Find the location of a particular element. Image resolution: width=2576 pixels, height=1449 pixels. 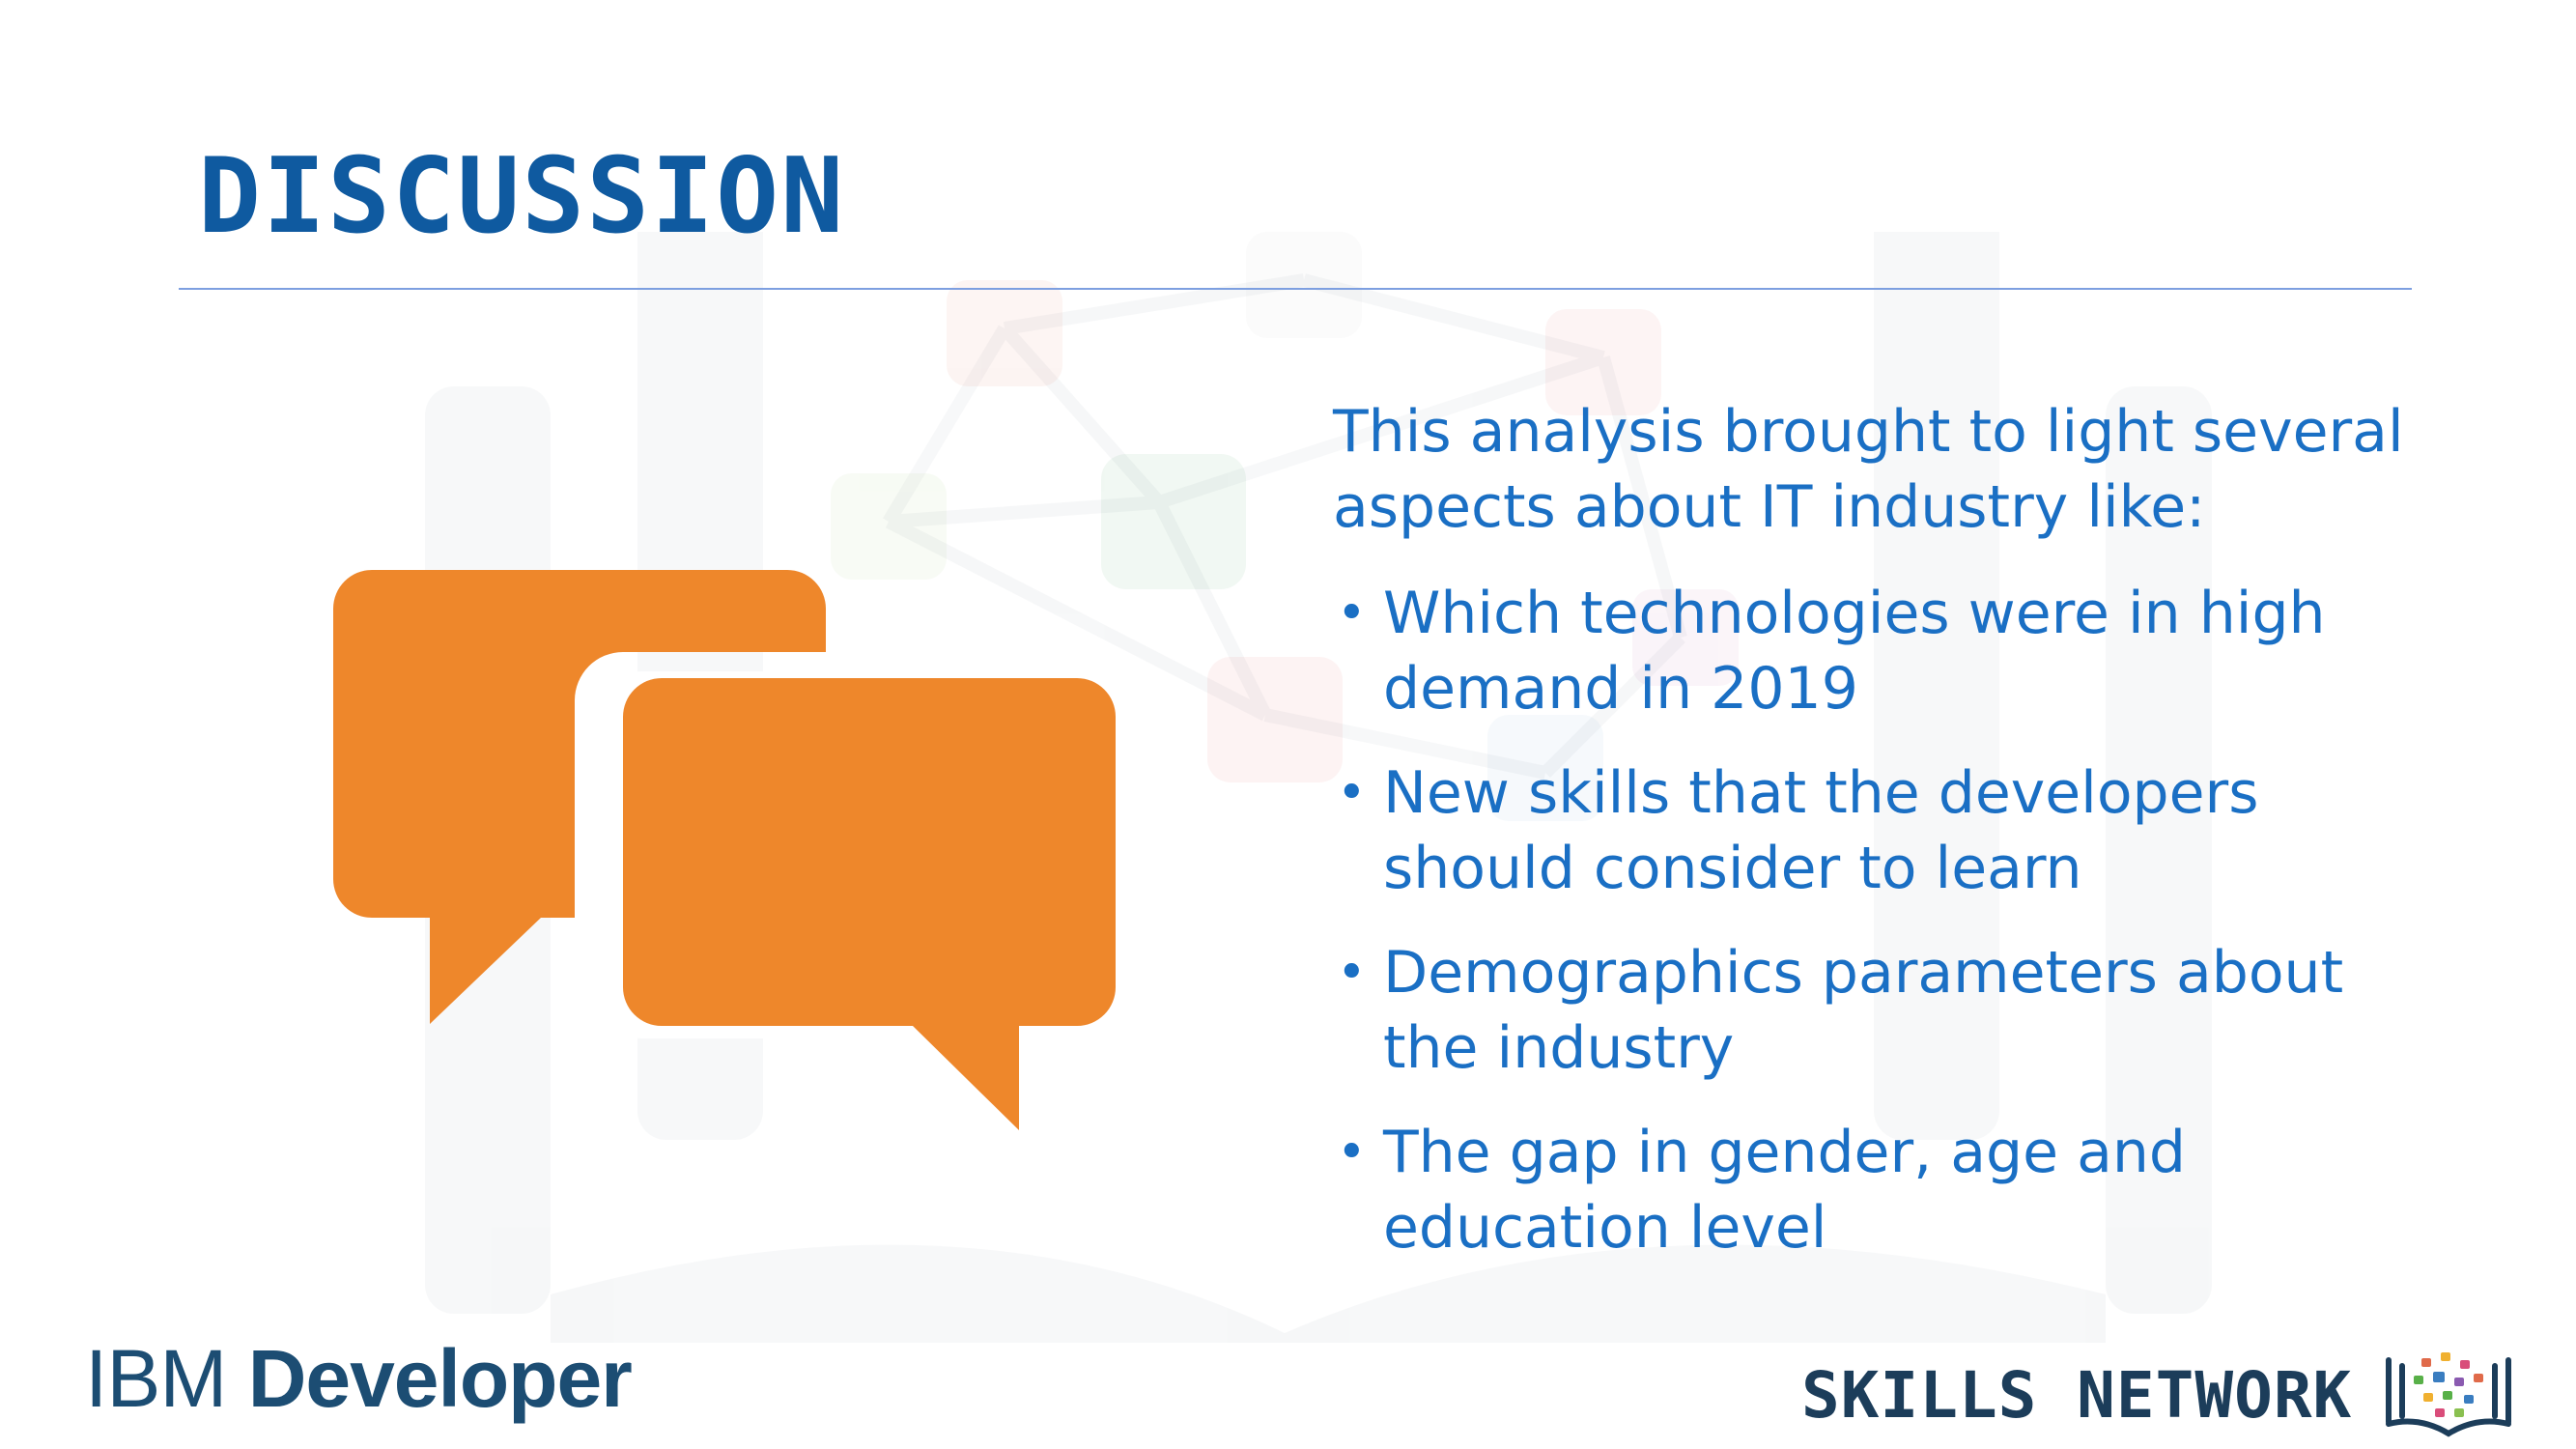

page-title: DISCUSSION is located at coordinates (522, 196).